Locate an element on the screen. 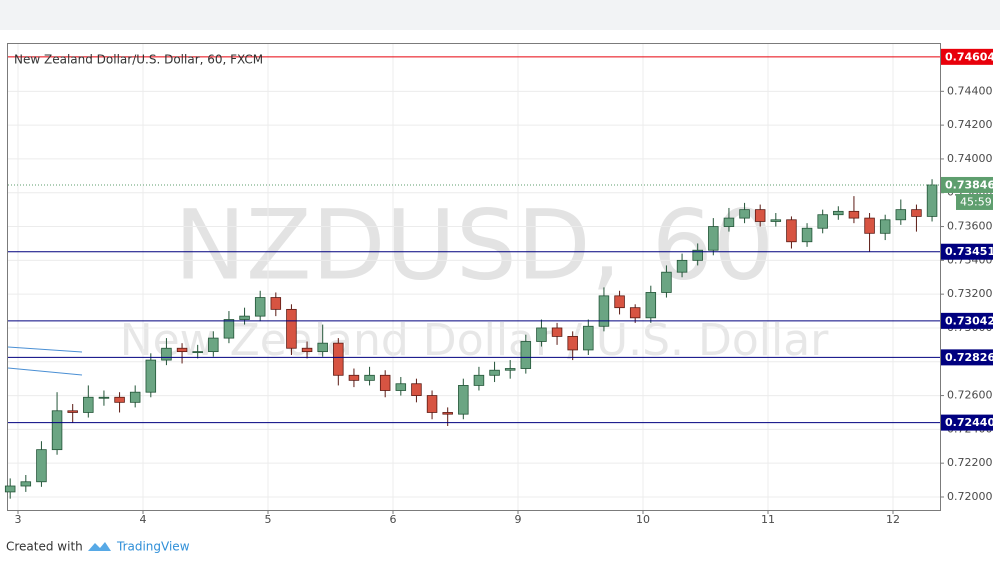 Image resolution: width=1000 pixels, height=565 pixels. price-line-label: 0.74604 is located at coordinates (970, 56).